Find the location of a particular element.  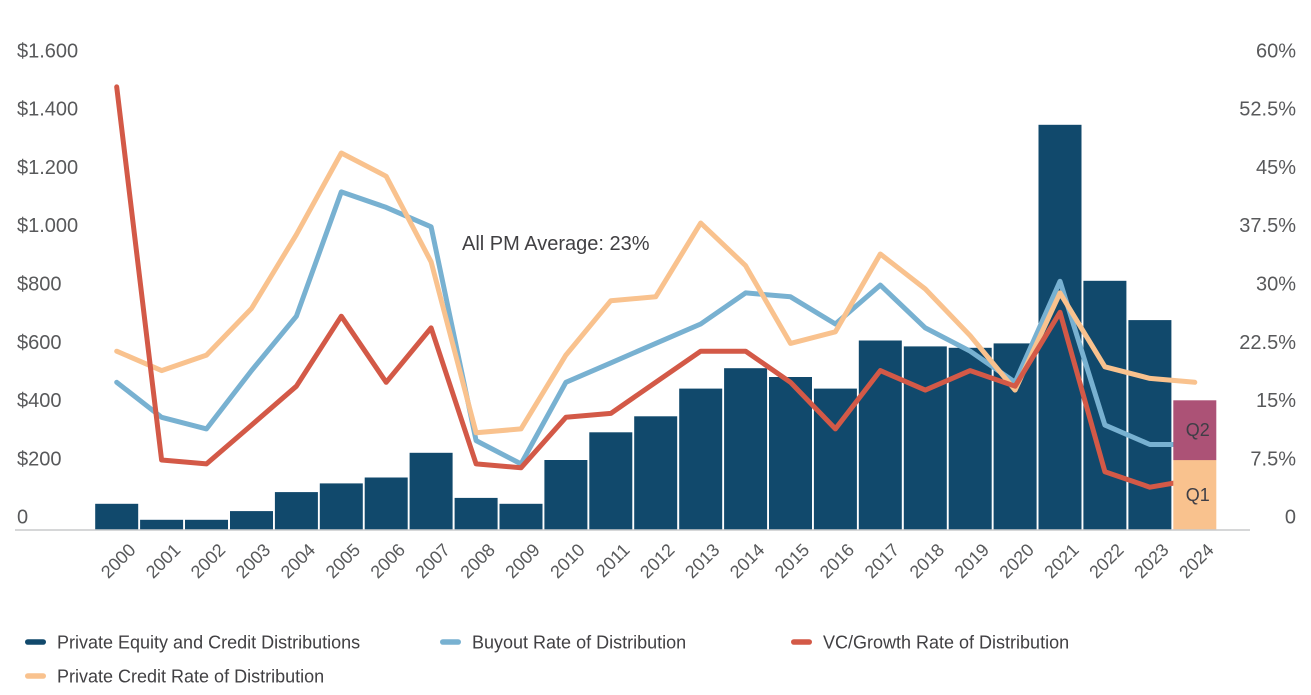

bar-2023 is located at coordinates (1150, 425).